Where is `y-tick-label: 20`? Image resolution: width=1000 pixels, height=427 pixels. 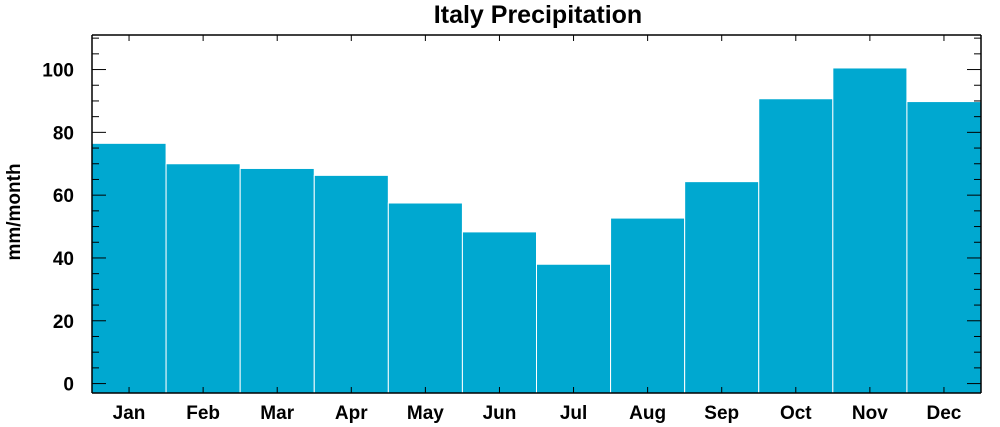 y-tick-label: 20 is located at coordinates (63, 322).